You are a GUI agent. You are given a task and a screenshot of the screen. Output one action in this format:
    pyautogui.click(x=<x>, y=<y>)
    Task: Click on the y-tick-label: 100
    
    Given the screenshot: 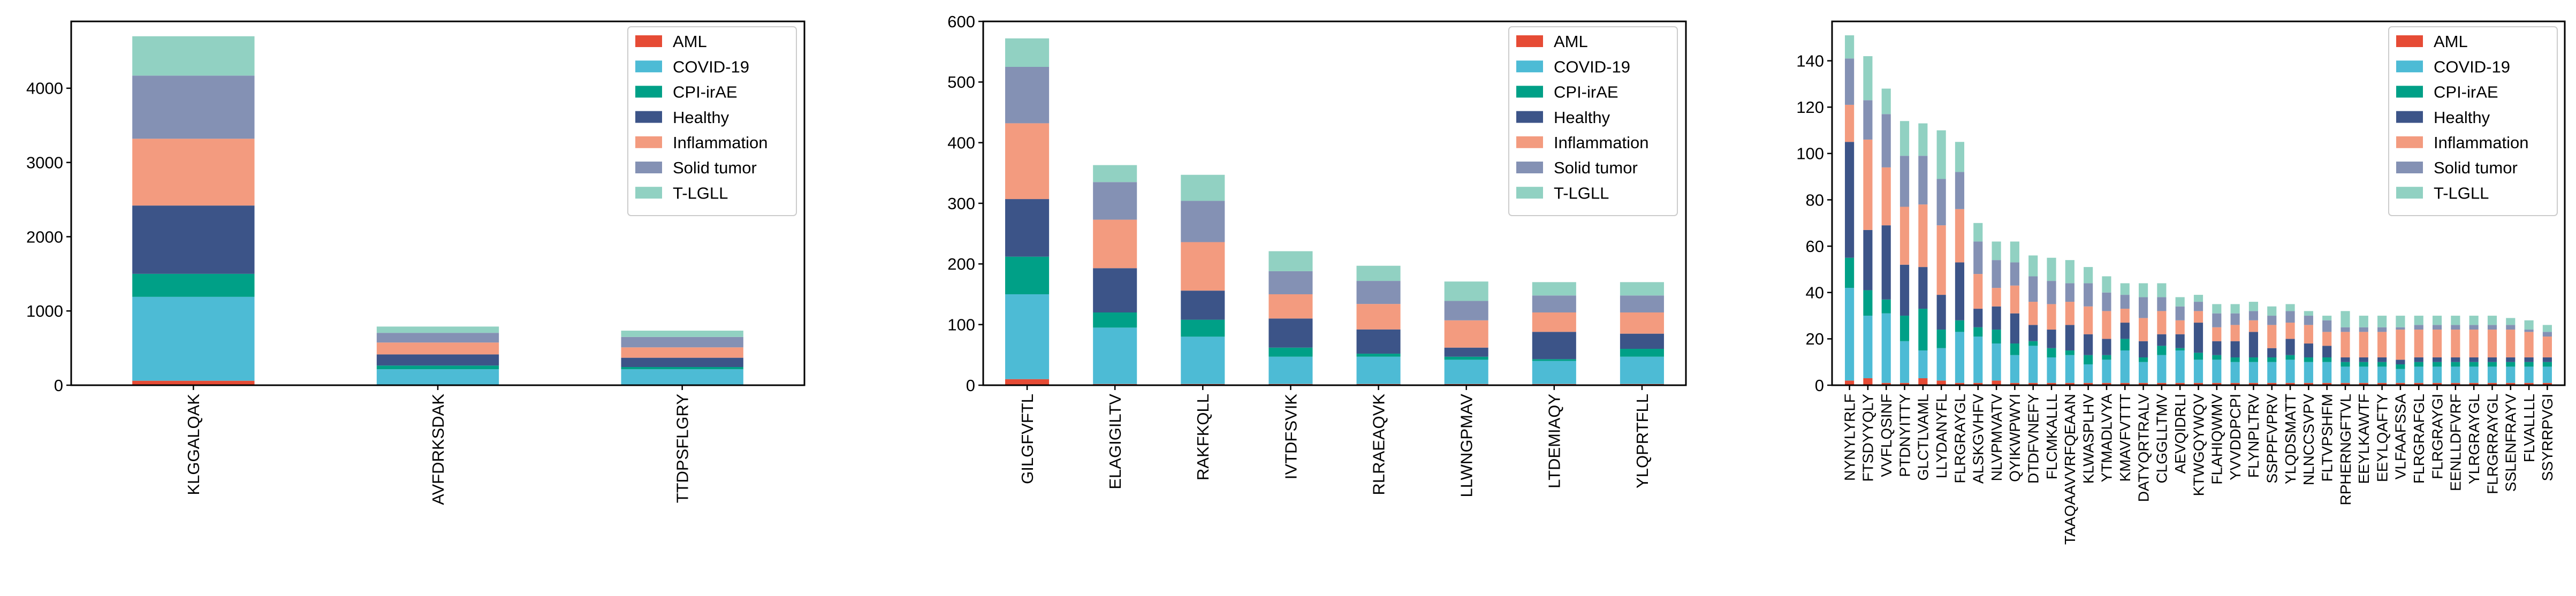 What is the action you would take?
    pyautogui.click(x=961, y=325)
    